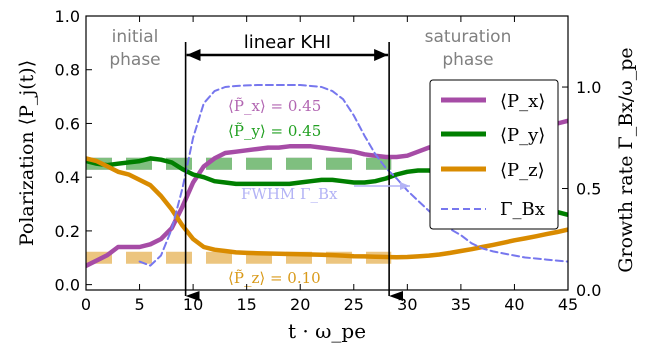 The width and height of the screenshot is (651, 349). What do you see at coordinates (522, 101) in the screenshot?
I see `legend-label-px: ⟨P_x⟩` at bounding box center [522, 101].